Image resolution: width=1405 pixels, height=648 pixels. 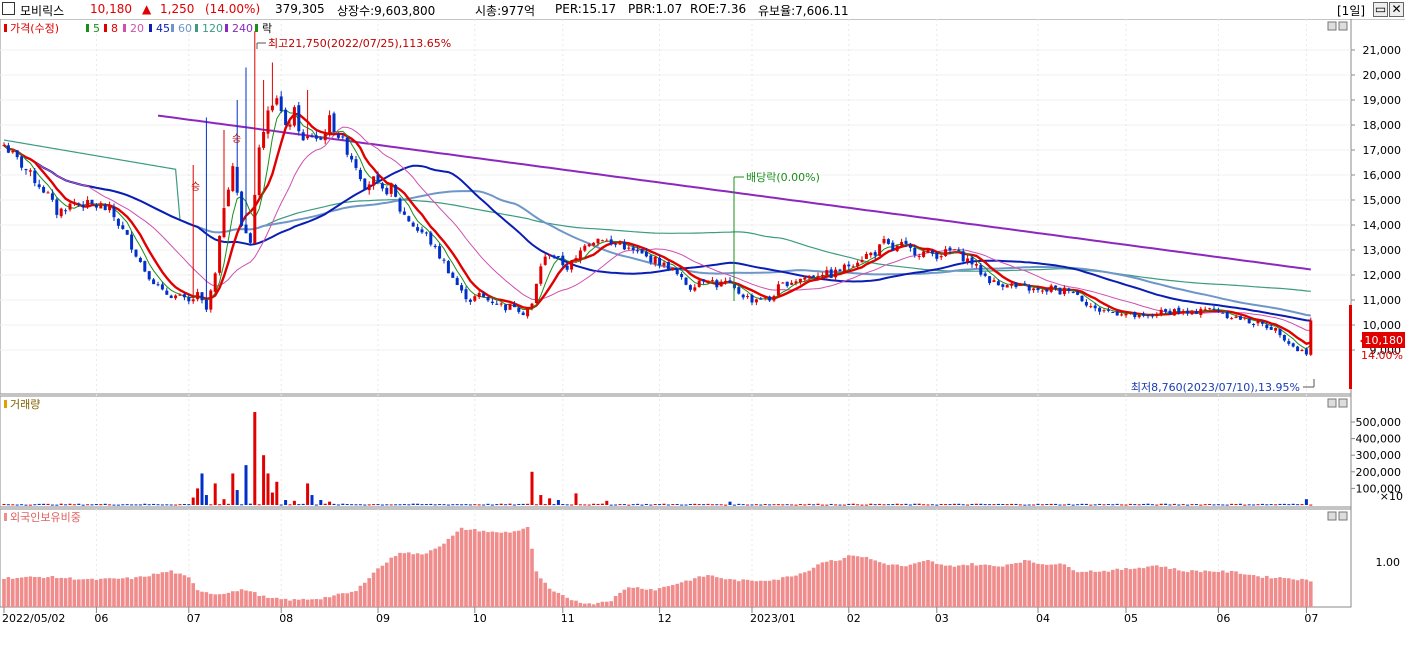 I want to click on trade-volume: 379,305, so click(x=300, y=9).